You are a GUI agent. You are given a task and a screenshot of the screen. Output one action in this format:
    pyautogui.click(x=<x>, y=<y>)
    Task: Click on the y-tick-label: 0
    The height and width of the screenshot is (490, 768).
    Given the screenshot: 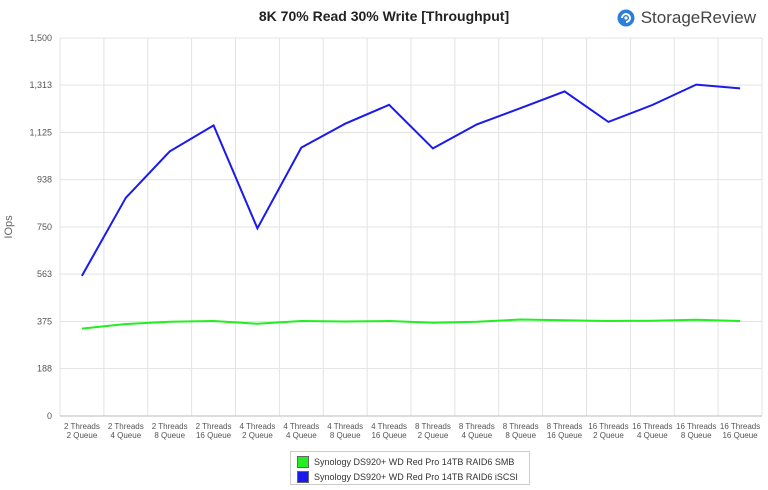 What is the action you would take?
    pyautogui.click(x=49, y=416)
    